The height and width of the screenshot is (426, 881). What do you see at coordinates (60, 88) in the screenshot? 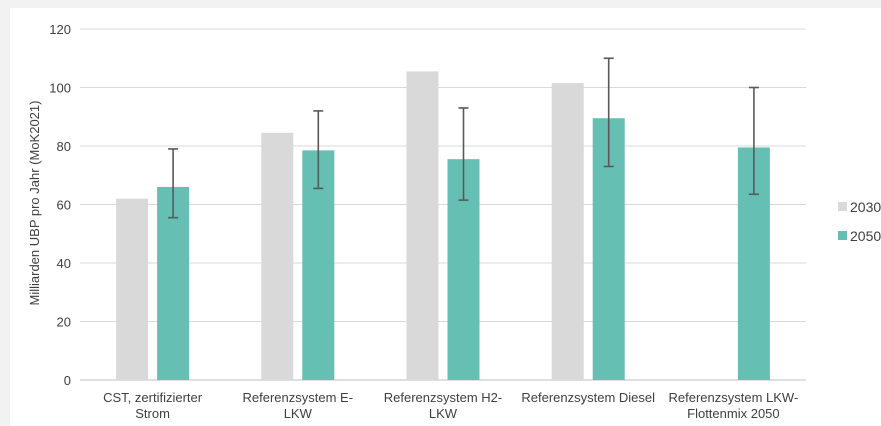
I see `y-tick-label: 100` at bounding box center [60, 88].